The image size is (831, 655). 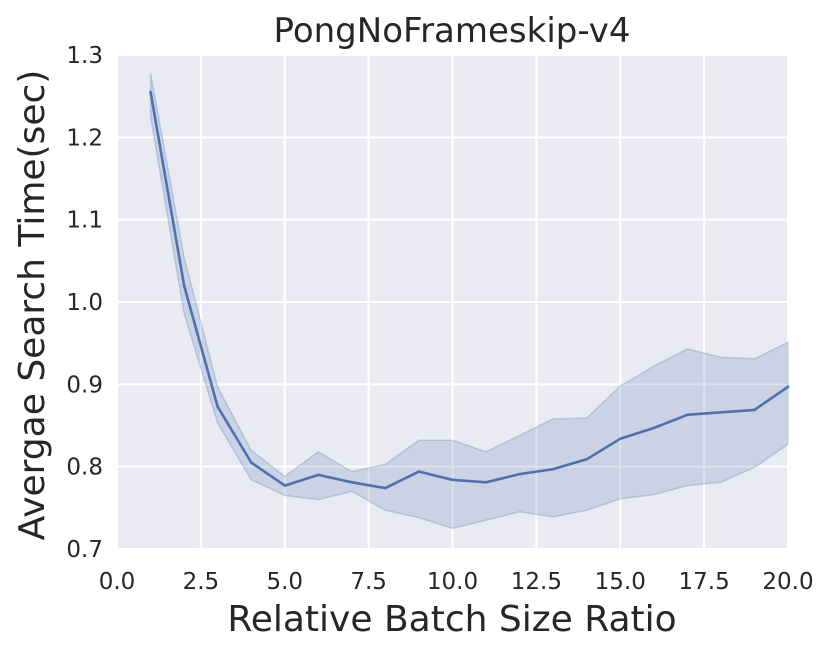 What do you see at coordinates (84, 221) in the screenshot?
I see `y-tick-label: 1.1` at bounding box center [84, 221].